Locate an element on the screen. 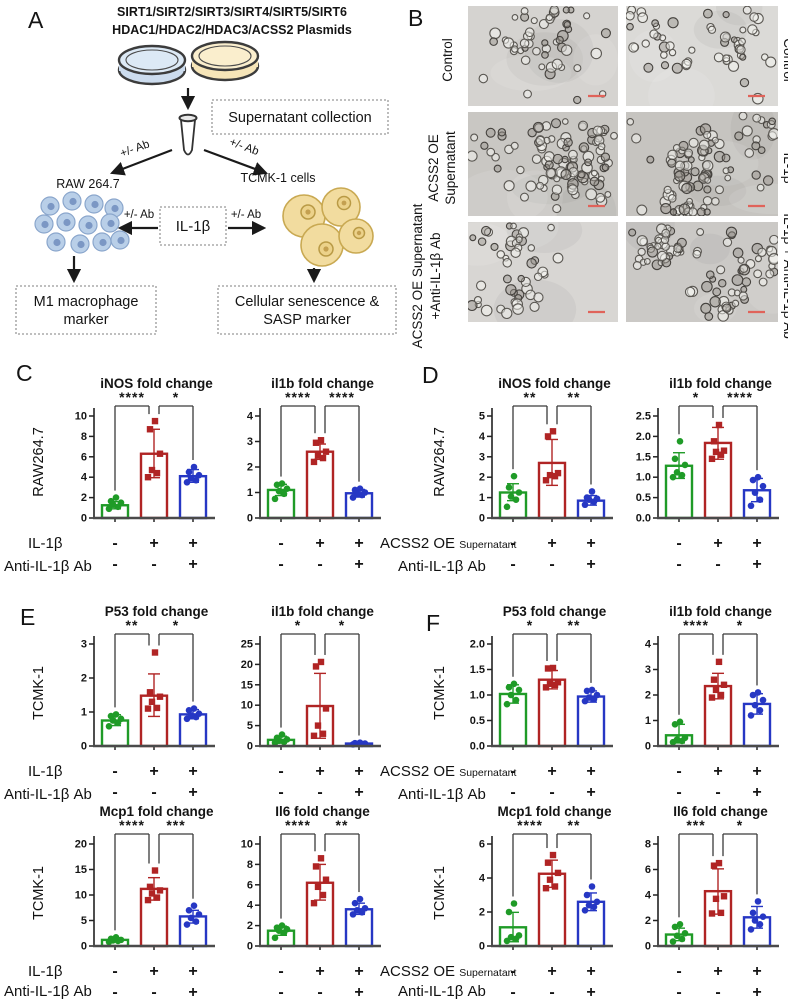  arrow-tube-to-tcmk is located at coordinates (236, 162).